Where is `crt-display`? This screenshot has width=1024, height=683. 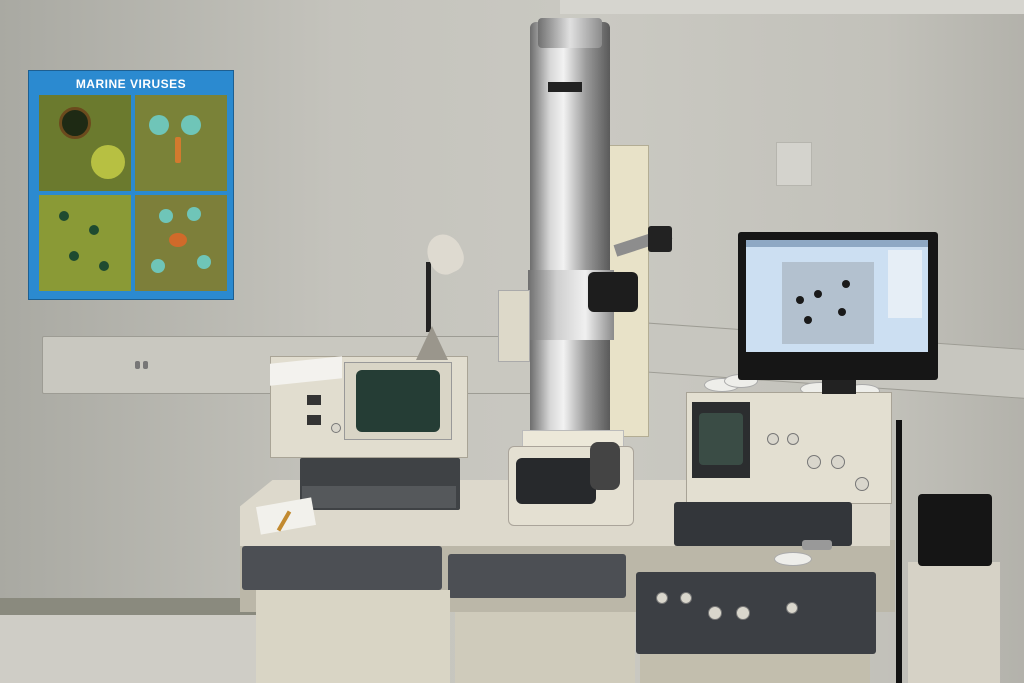 crt-display is located at coordinates (398, 401).